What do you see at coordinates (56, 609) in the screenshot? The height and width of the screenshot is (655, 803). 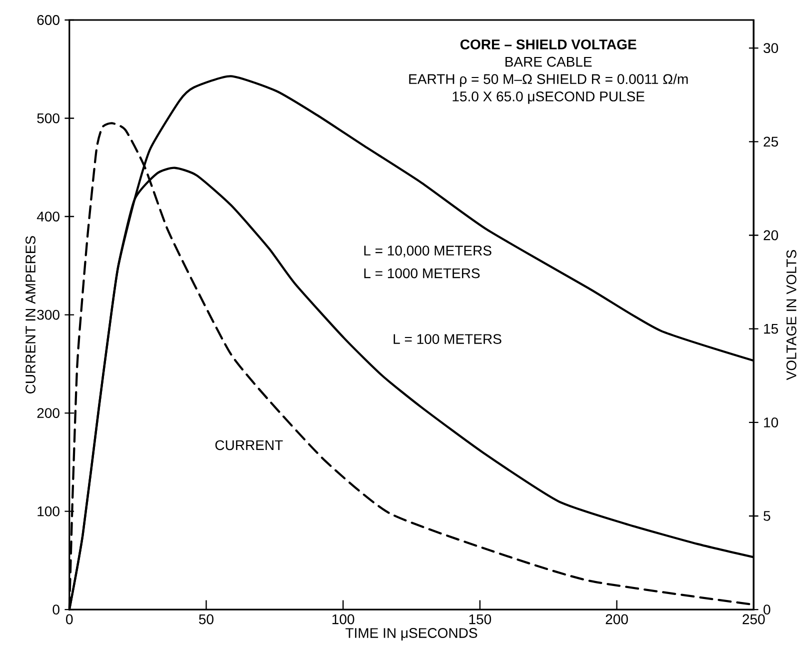 I see `y-tick-label: 0` at bounding box center [56, 609].